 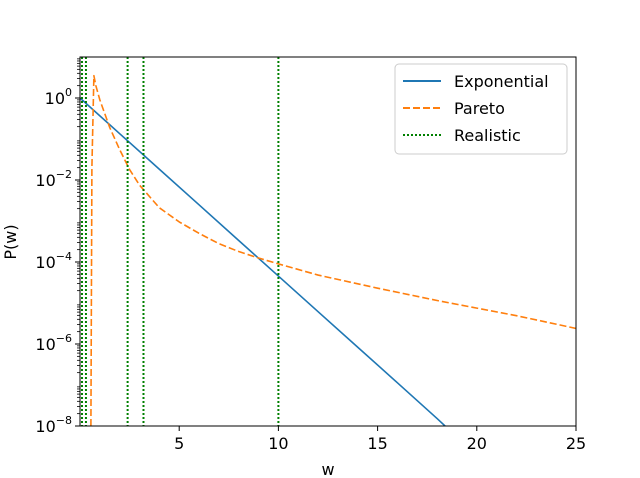 What do you see at coordinates (576, 443) in the screenshot?
I see `x-tick-label: 25` at bounding box center [576, 443].